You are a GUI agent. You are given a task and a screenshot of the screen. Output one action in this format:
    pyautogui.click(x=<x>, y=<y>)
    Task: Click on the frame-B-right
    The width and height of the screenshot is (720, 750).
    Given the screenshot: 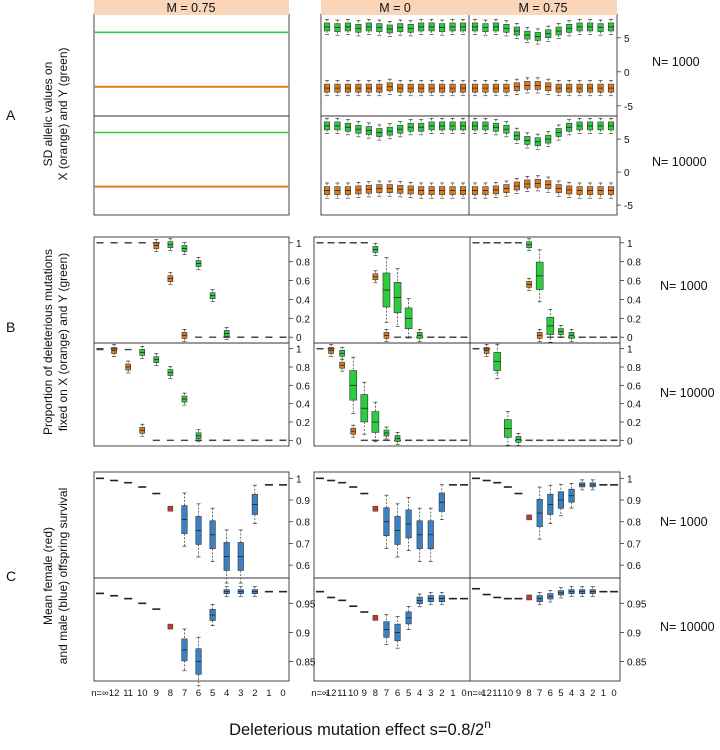 What is the action you would take?
    pyautogui.click(x=467, y=341)
    